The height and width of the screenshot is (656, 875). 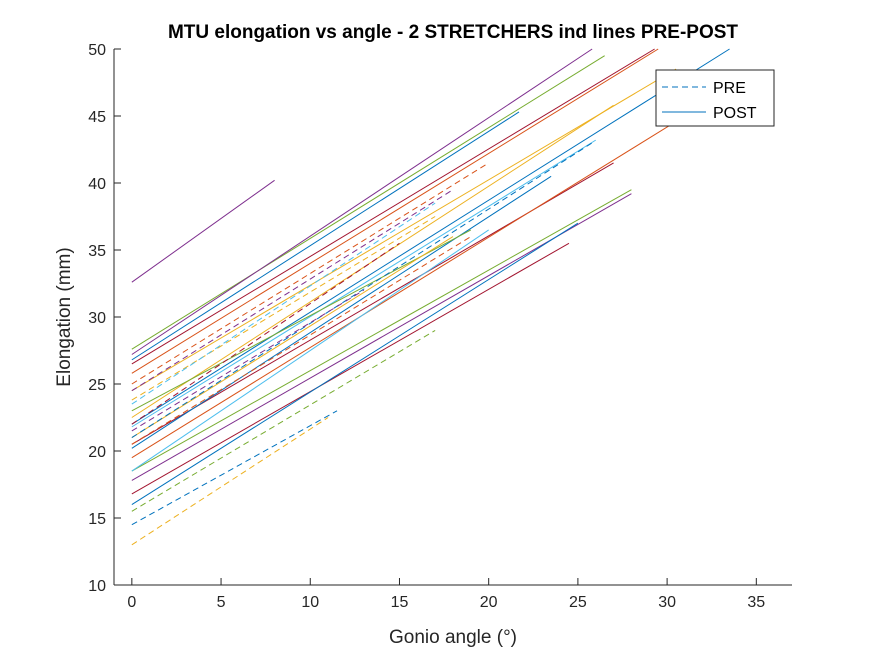 What do you see at coordinates (97, 519) in the screenshot?
I see `y-tick-label: 15` at bounding box center [97, 519].